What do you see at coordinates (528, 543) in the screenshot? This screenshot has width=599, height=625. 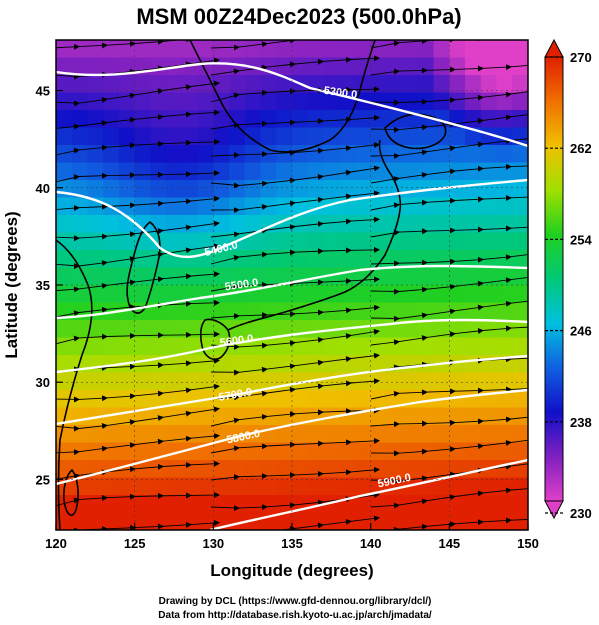 I see `x-tick-label: 150` at bounding box center [528, 543].